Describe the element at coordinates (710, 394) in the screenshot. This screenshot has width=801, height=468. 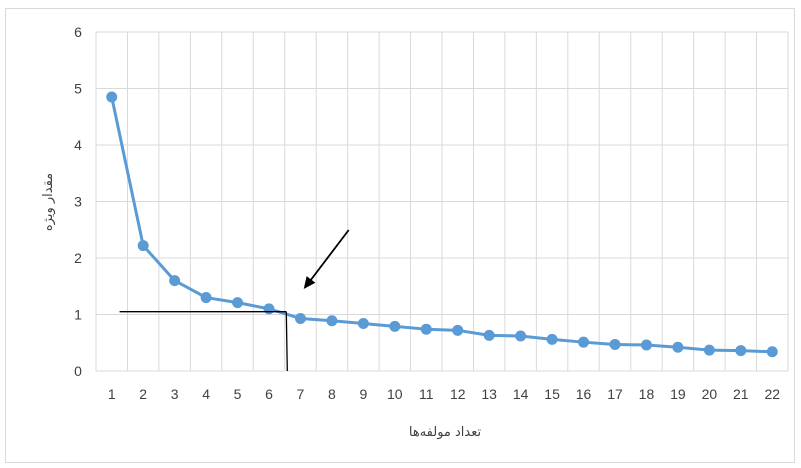
I see `x-tick-label: 20` at that location.